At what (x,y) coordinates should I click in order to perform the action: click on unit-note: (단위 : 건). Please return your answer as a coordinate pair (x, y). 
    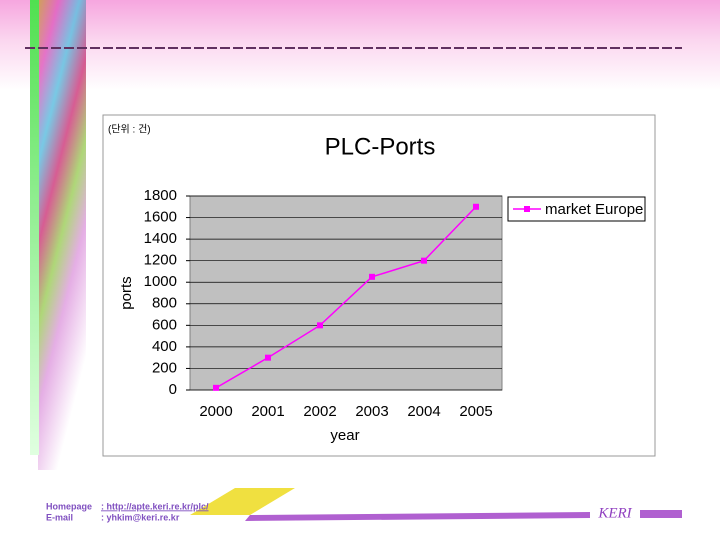
    Looking at the image, I should click on (129, 129).